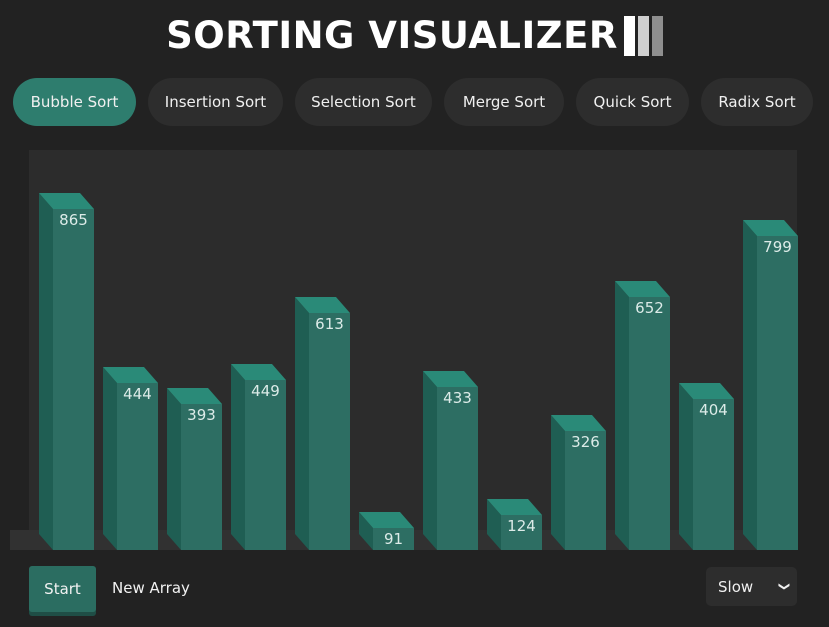  I want to click on bar-value-label: 613, so click(329, 324).